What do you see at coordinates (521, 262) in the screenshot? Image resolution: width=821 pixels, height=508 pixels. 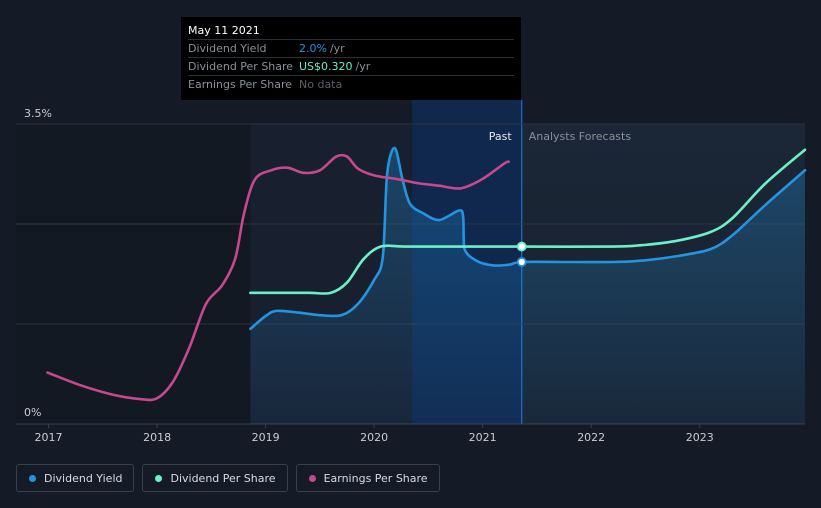 I see `dividend-yield-marker` at bounding box center [521, 262].